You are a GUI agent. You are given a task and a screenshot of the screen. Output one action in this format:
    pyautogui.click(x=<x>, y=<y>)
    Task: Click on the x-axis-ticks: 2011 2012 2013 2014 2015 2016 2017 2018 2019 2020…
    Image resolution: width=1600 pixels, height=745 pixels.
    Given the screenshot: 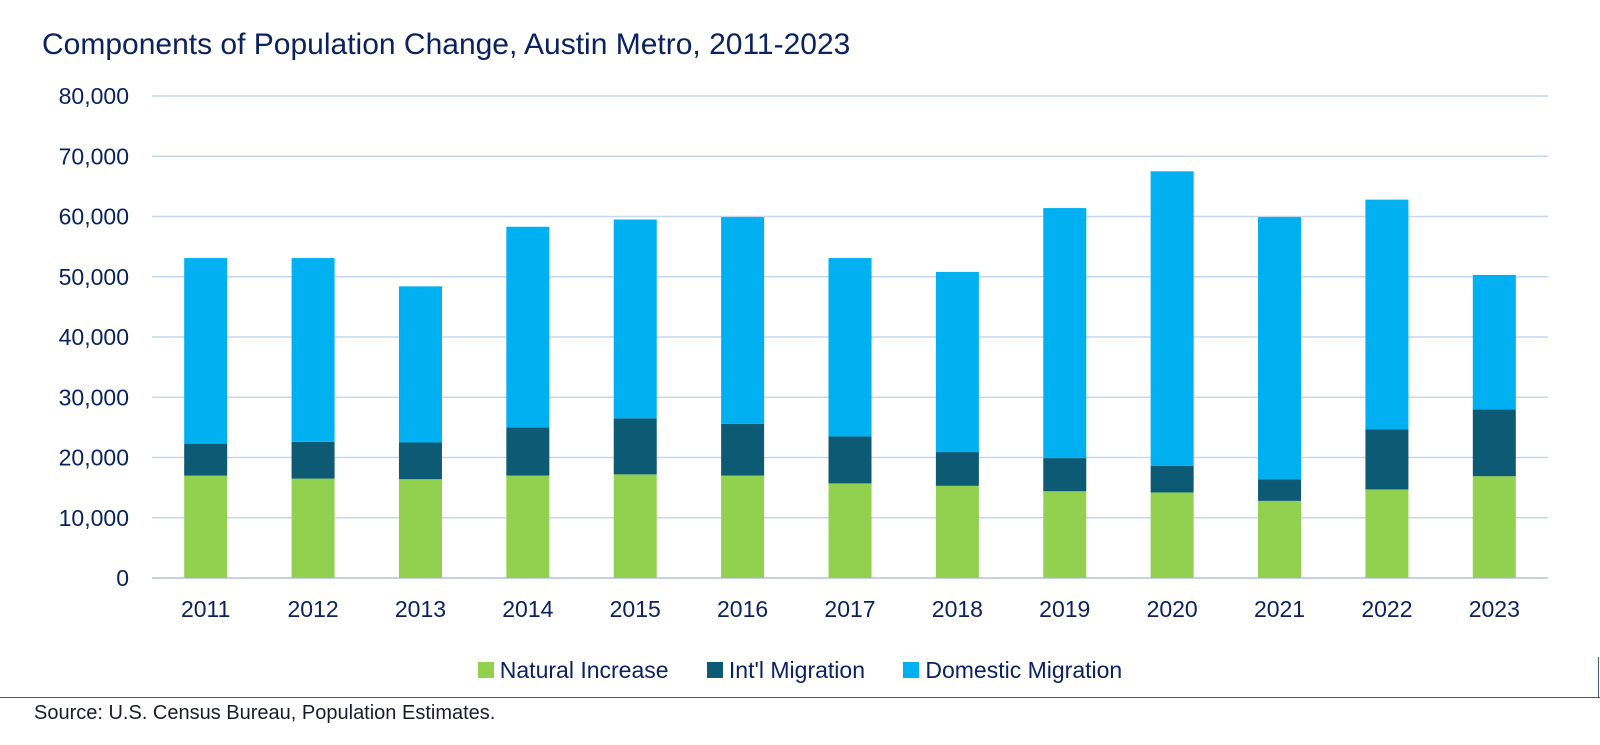 What is the action you would take?
    pyautogui.click(x=850, y=609)
    